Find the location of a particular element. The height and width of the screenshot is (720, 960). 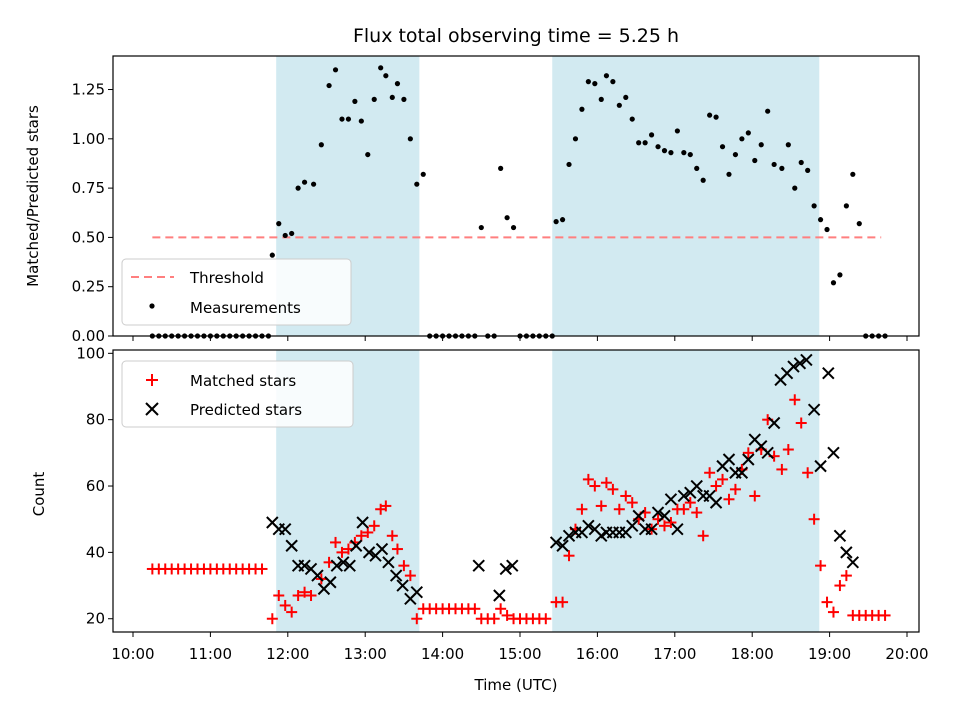

x-tick-label: 10:00 is located at coordinates (132, 654).